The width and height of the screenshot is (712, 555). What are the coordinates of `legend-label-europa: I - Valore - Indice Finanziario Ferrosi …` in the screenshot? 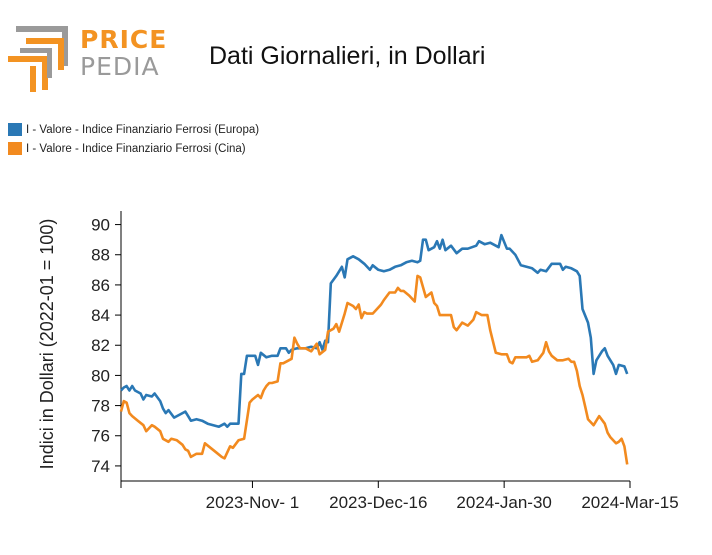 It's located at (143, 129).